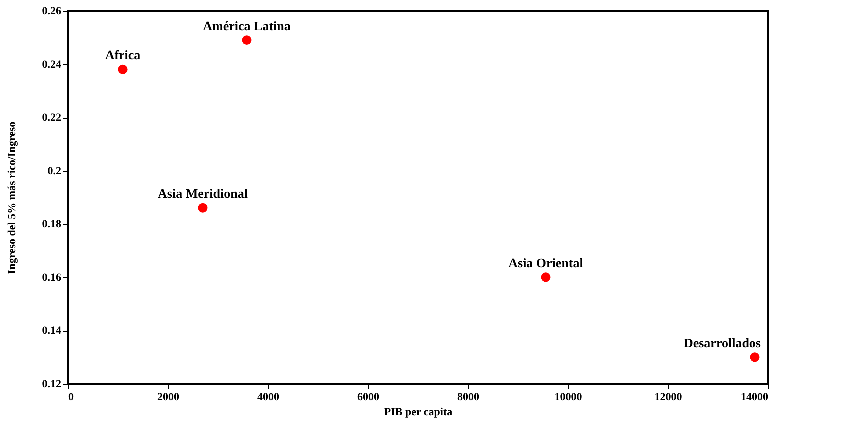  I want to click on y-tick-label: 0.16, so click(52, 278).